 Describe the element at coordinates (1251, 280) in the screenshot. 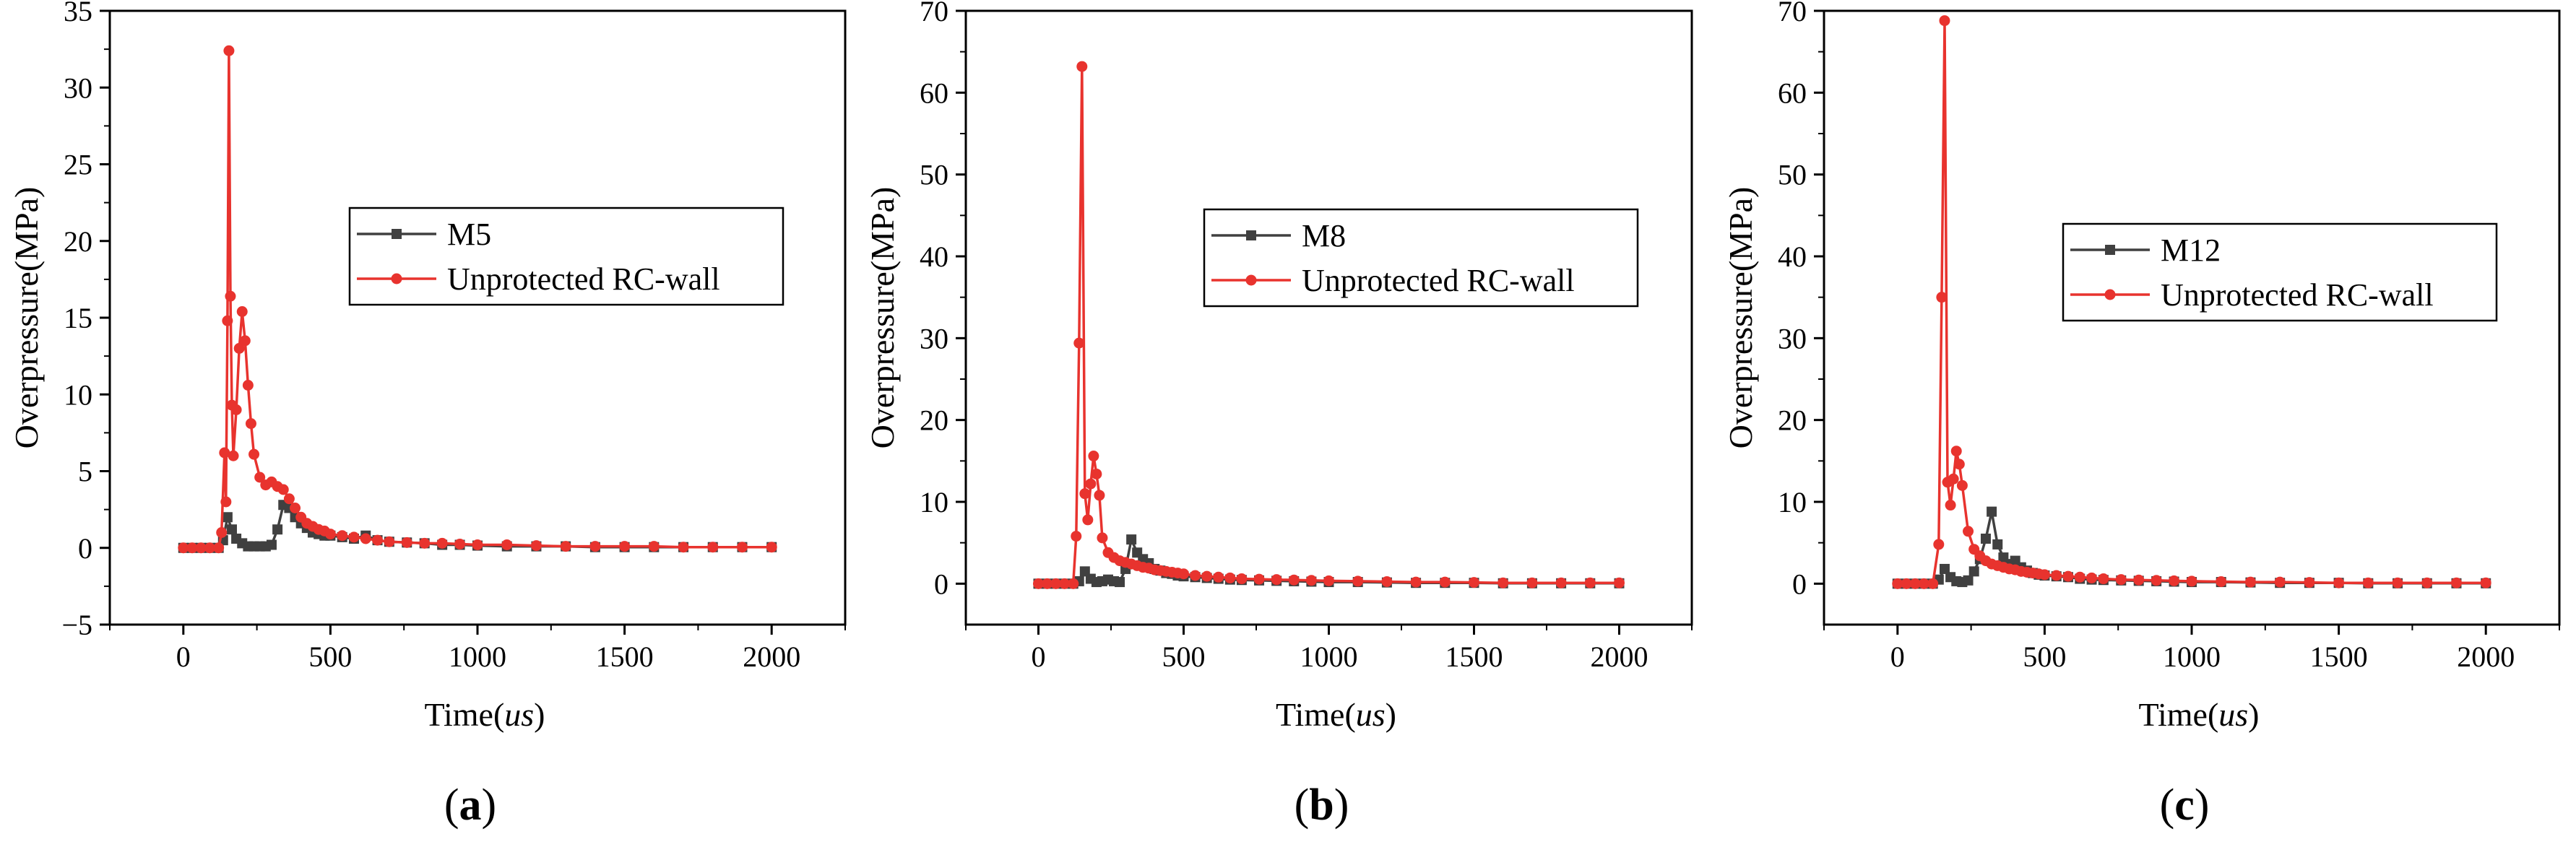

I see `legend-marker` at that location.